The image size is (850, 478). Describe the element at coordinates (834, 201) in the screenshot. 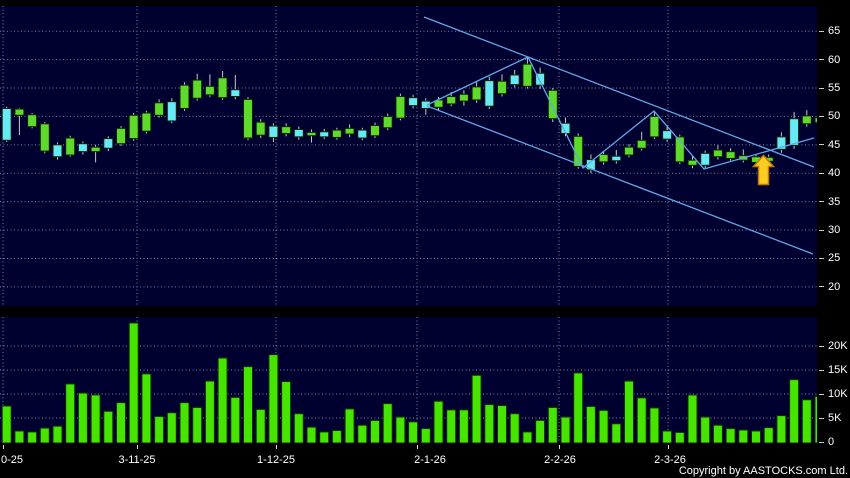

I see `price-axis-label: 35` at that location.